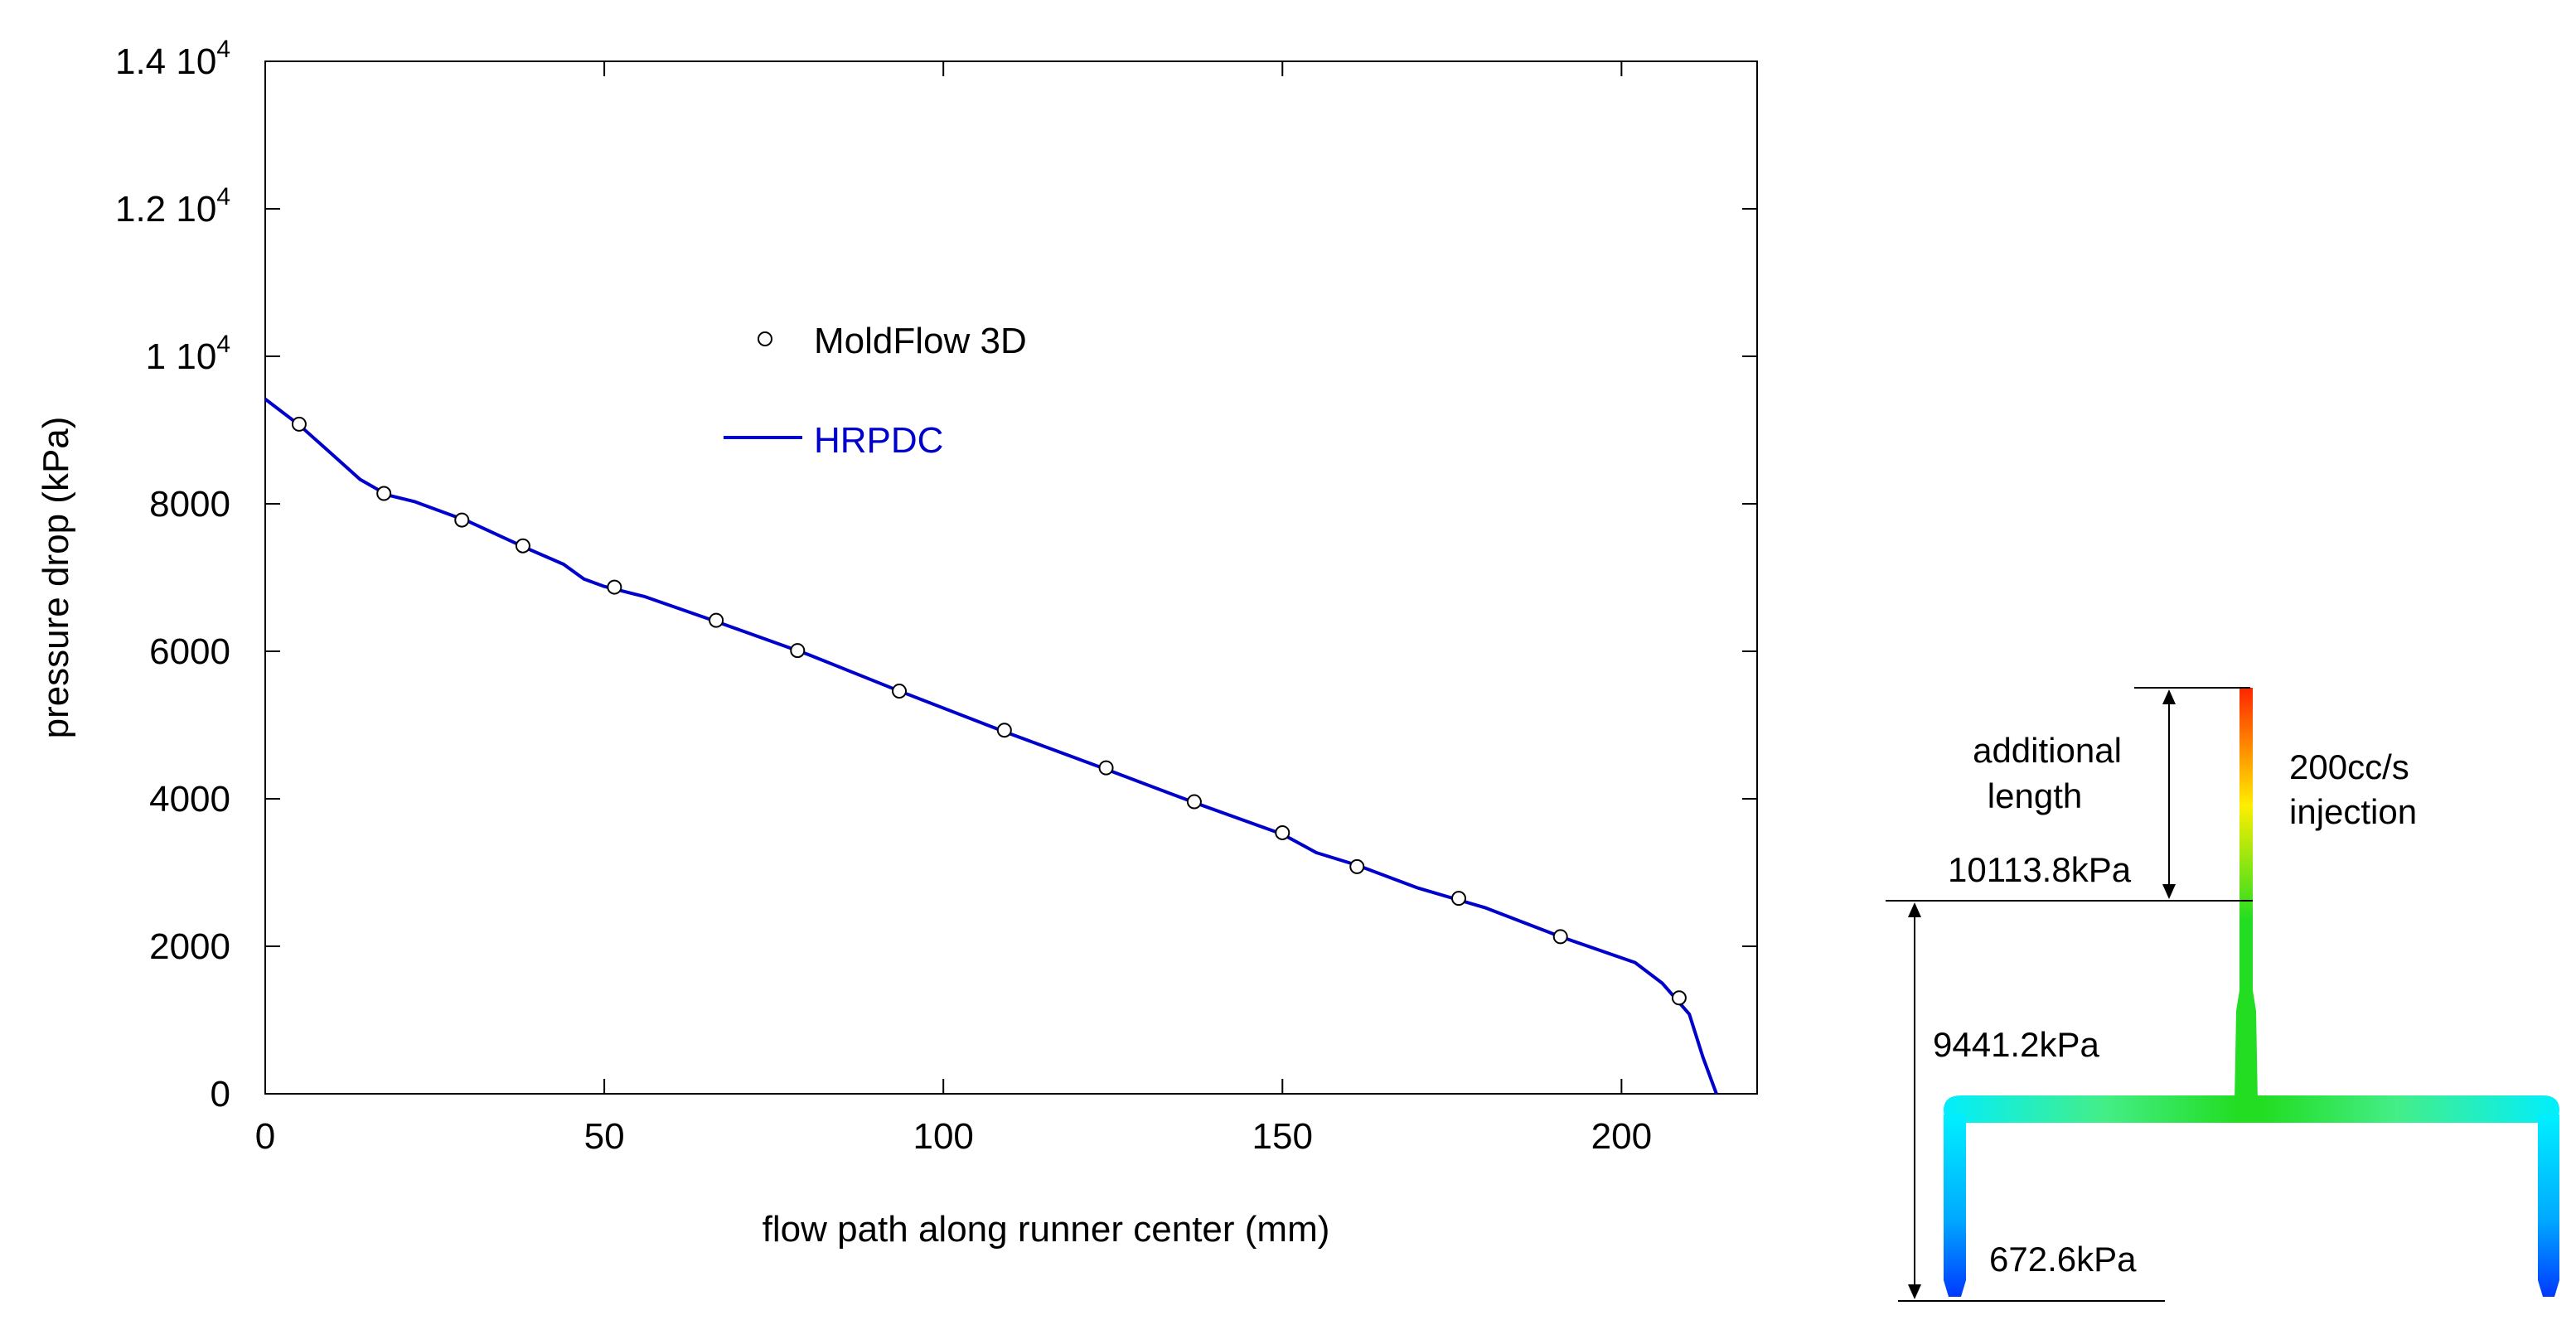 The width and height of the screenshot is (2576, 1320). Describe the element at coordinates (2246, 895) in the screenshot. I see `sprue` at that location.